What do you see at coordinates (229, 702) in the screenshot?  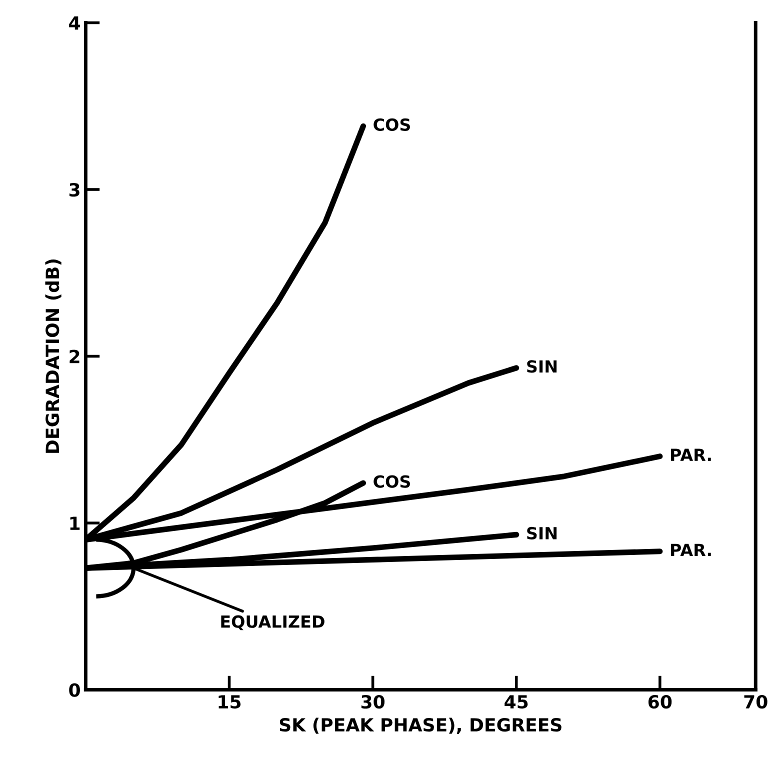 I see `x-tick-label: 15` at bounding box center [229, 702].